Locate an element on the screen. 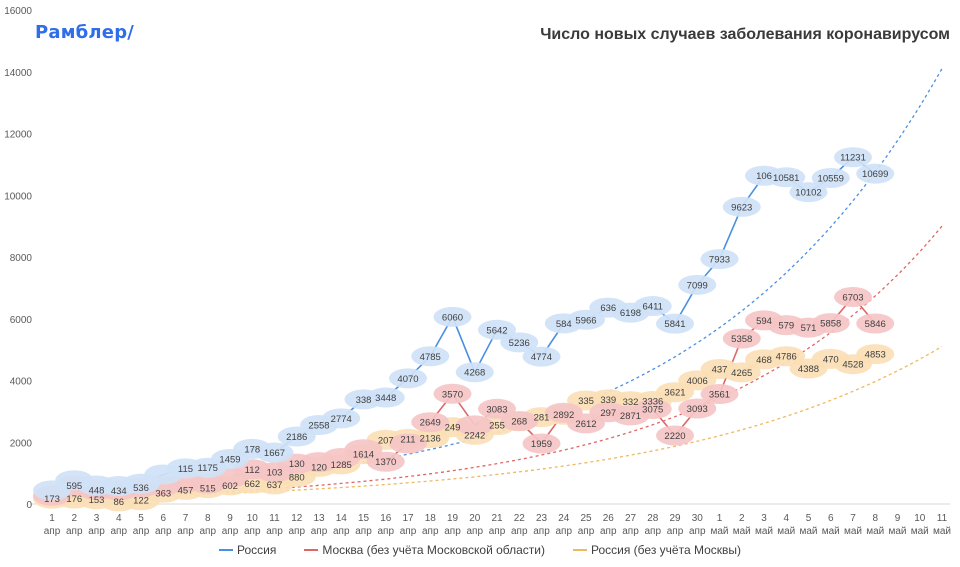 The width and height of the screenshot is (960, 567). data-label: 584 is located at coordinates (564, 324).